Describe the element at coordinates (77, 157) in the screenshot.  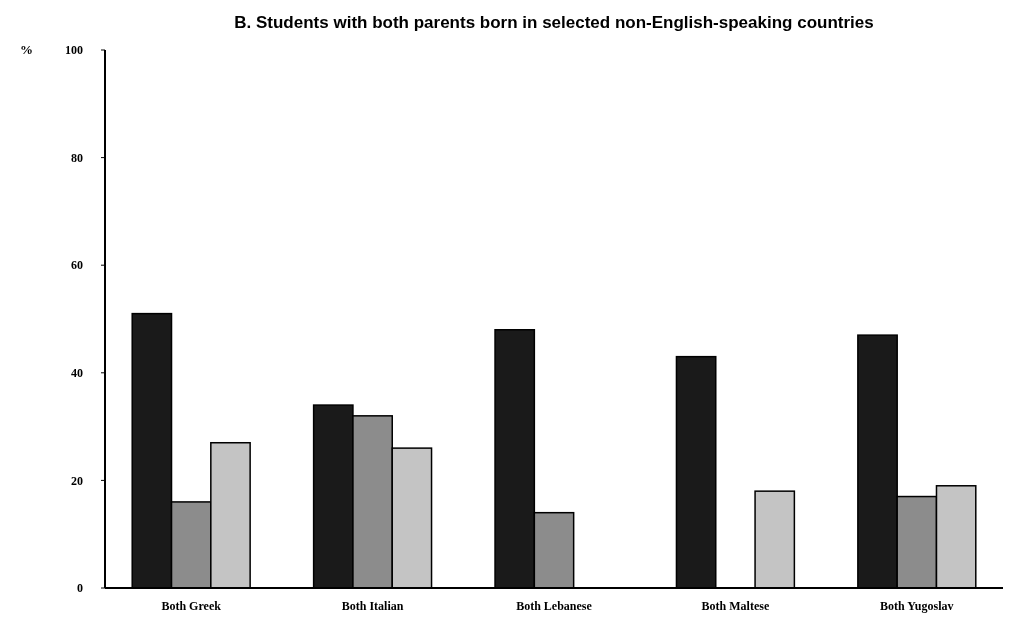
I see `y-tick-label: 80` at that location.